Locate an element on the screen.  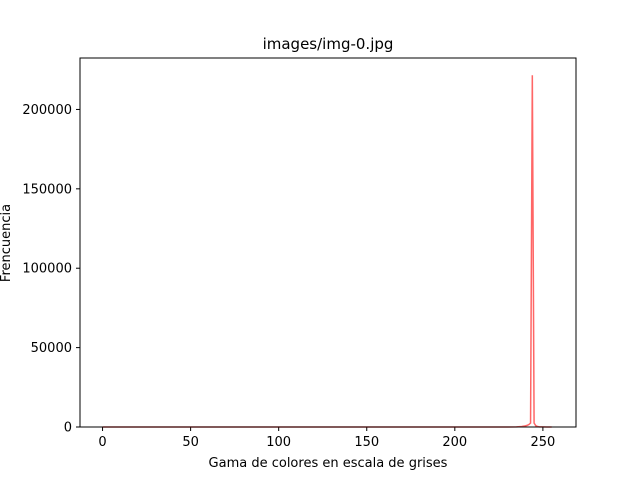
x-tick-label: 50 is located at coordinates (190, 442).